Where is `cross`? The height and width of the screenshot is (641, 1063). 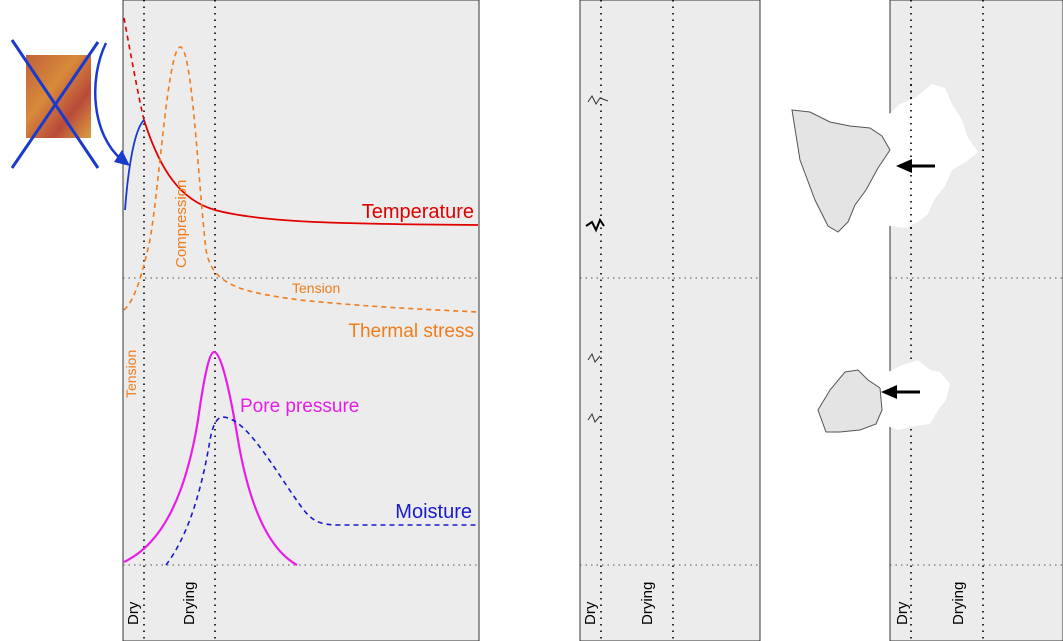 cross is located at coordinates (55, 105).